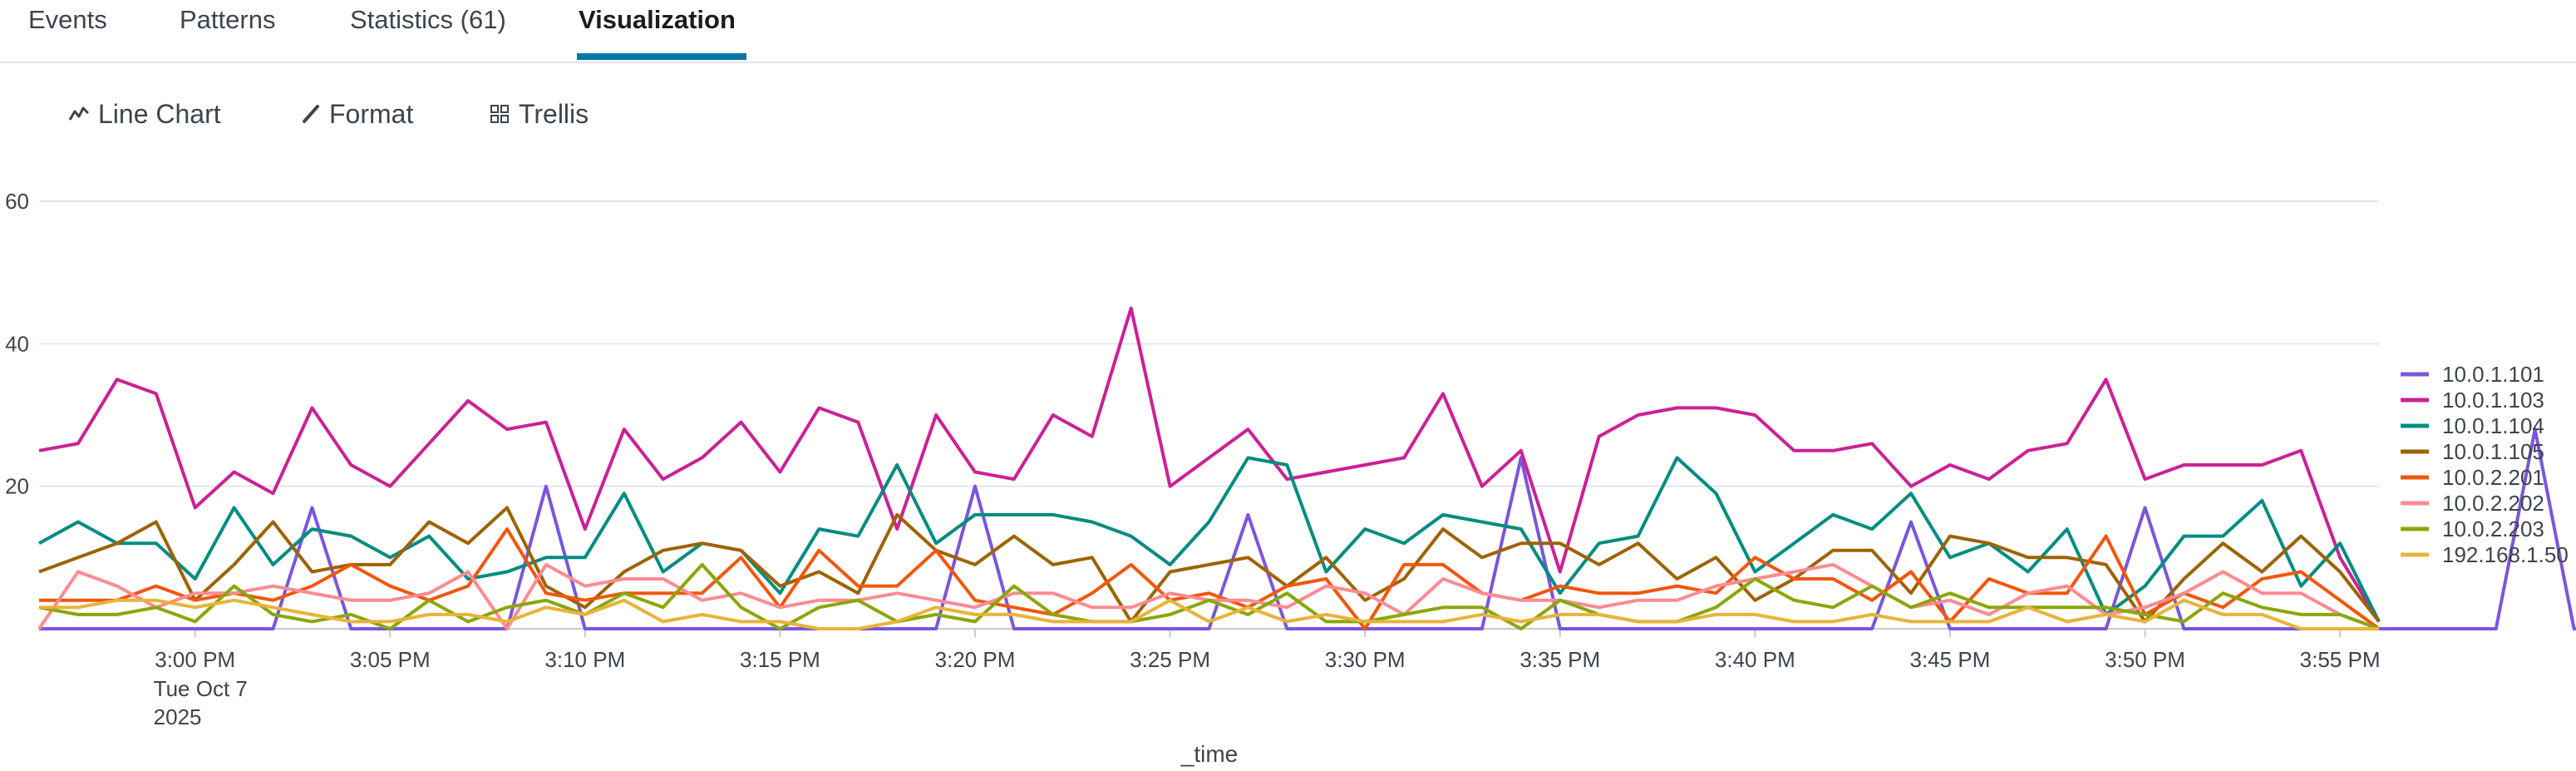 The image size is (2576, 771). What do you see at coordinates (178, 716) in the screenshot?
I see `x-tick-sublabel: 2025` at bounding box center [178, 716].